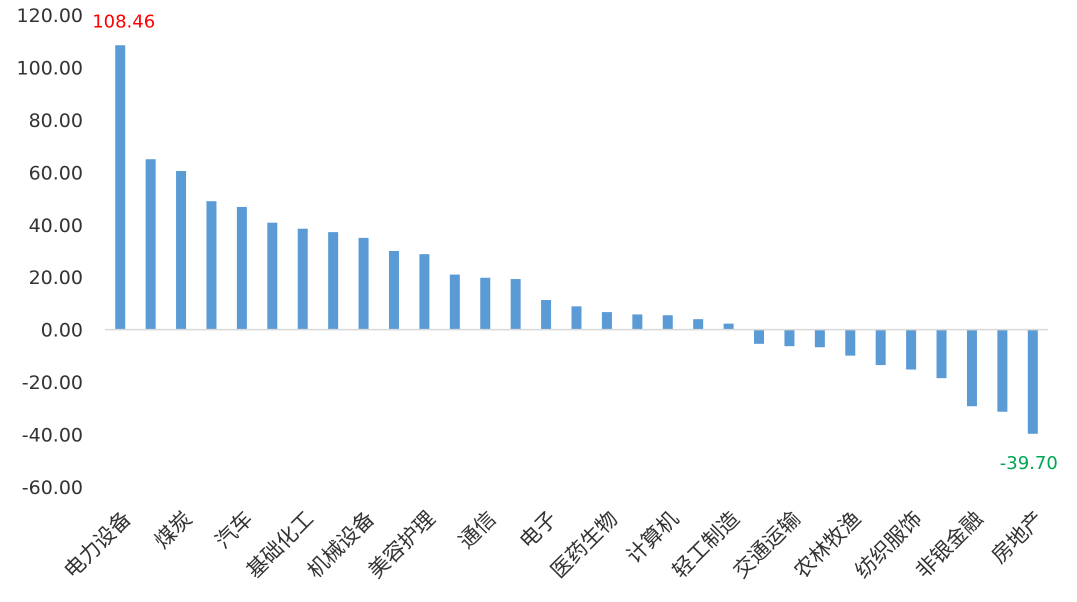  Describe the element at coordinates (477, 530) in the screenshot. I see `x-category-label: 通信` at that location.